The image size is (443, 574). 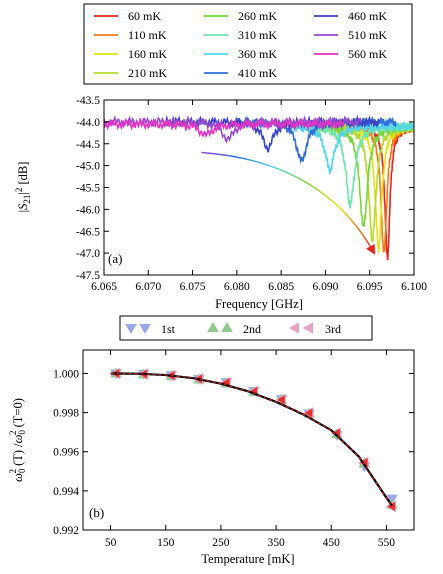 What do you see at coordinates (147, 73) in the screenshot?
I see `legend-a-label: 210 mK` at bounding box center [147, 73].